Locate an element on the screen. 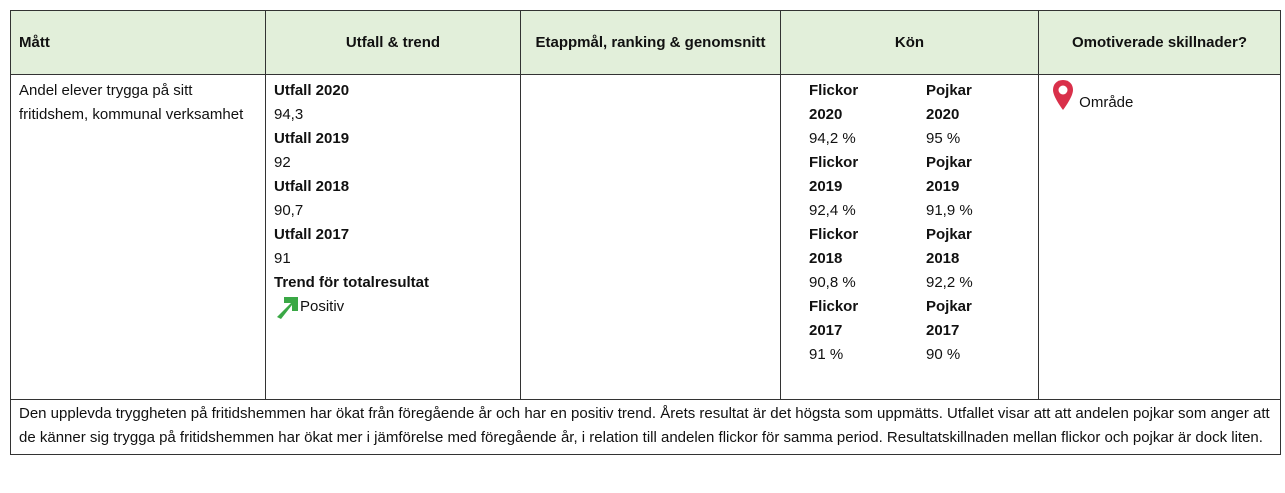  utfall-label: Utfall 2019 is located at coordinates (312, 138).